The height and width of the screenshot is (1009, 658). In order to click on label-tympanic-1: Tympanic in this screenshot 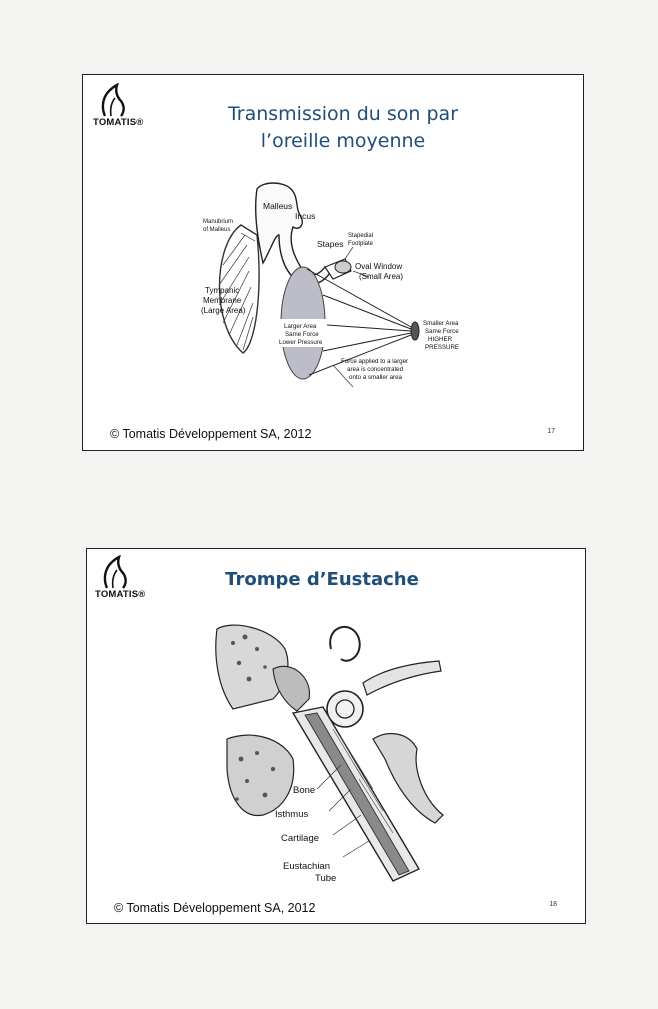, I will do `click(222, 290)`.